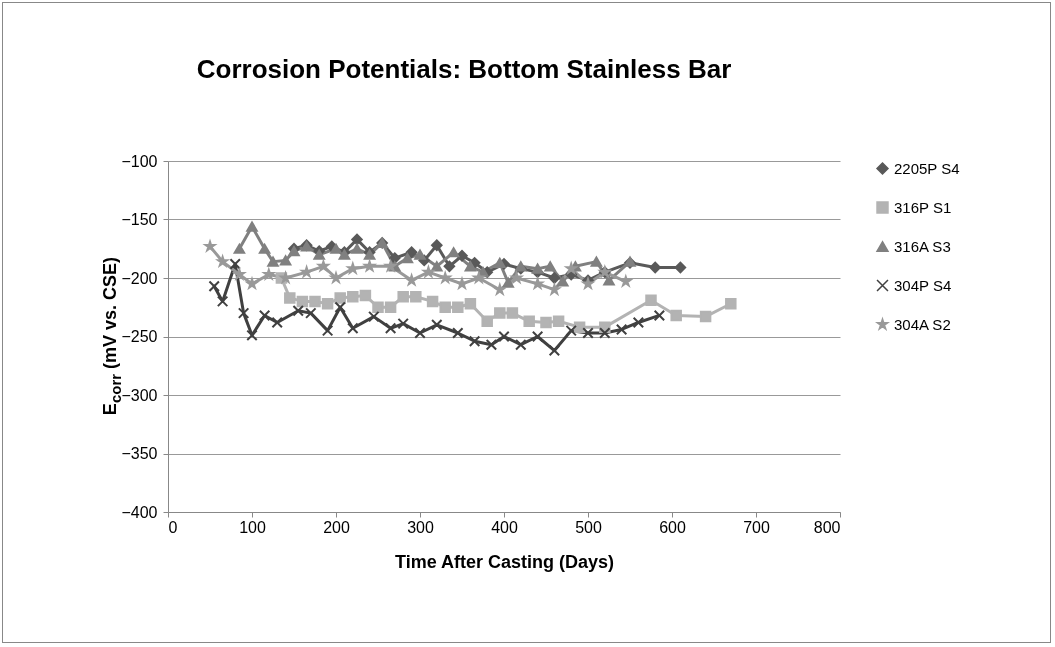 Image resolution: width=1055 pixels, height=647 pixels. Describe the element at coordinates (922, 246) in the screenshot. I see `legend-label: 316A S3` at that location.